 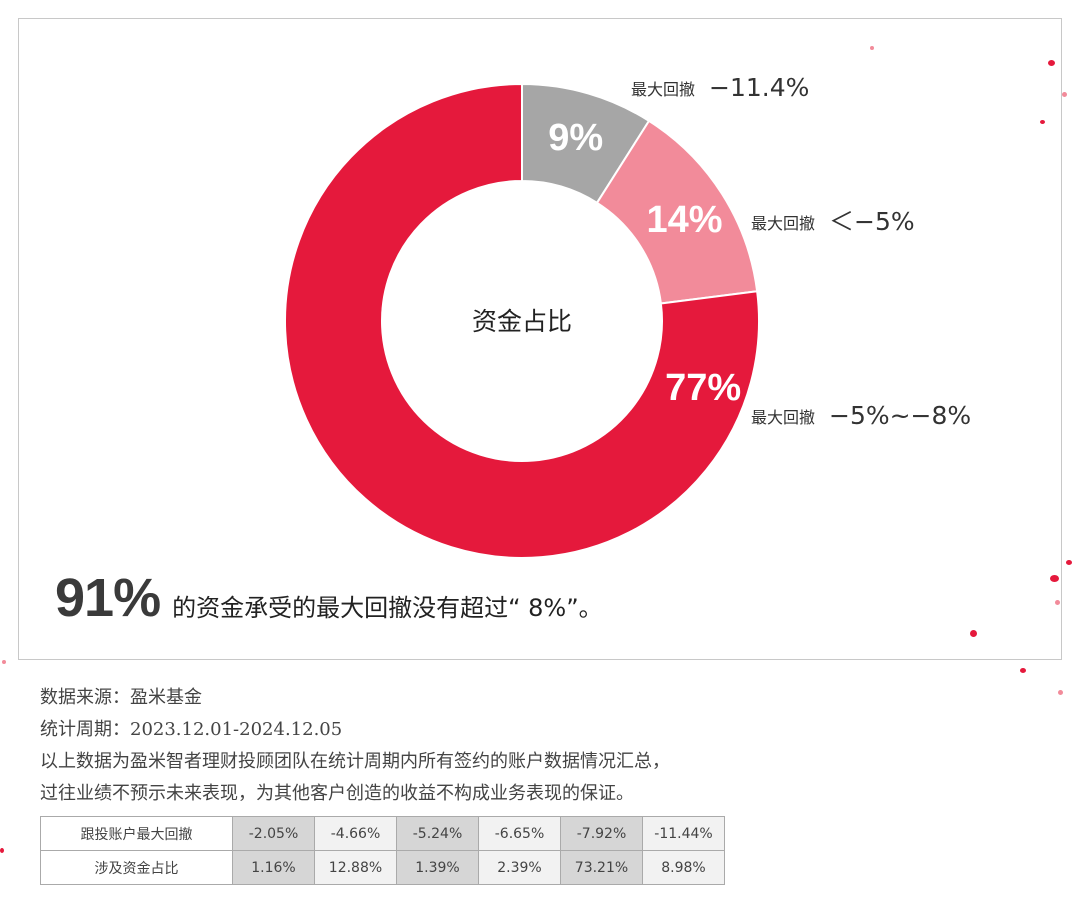 What do you see at coordinates (685, 220) in the screenshot?
I see `slice-percent-label: 14%` at bounding box center [685, 220].